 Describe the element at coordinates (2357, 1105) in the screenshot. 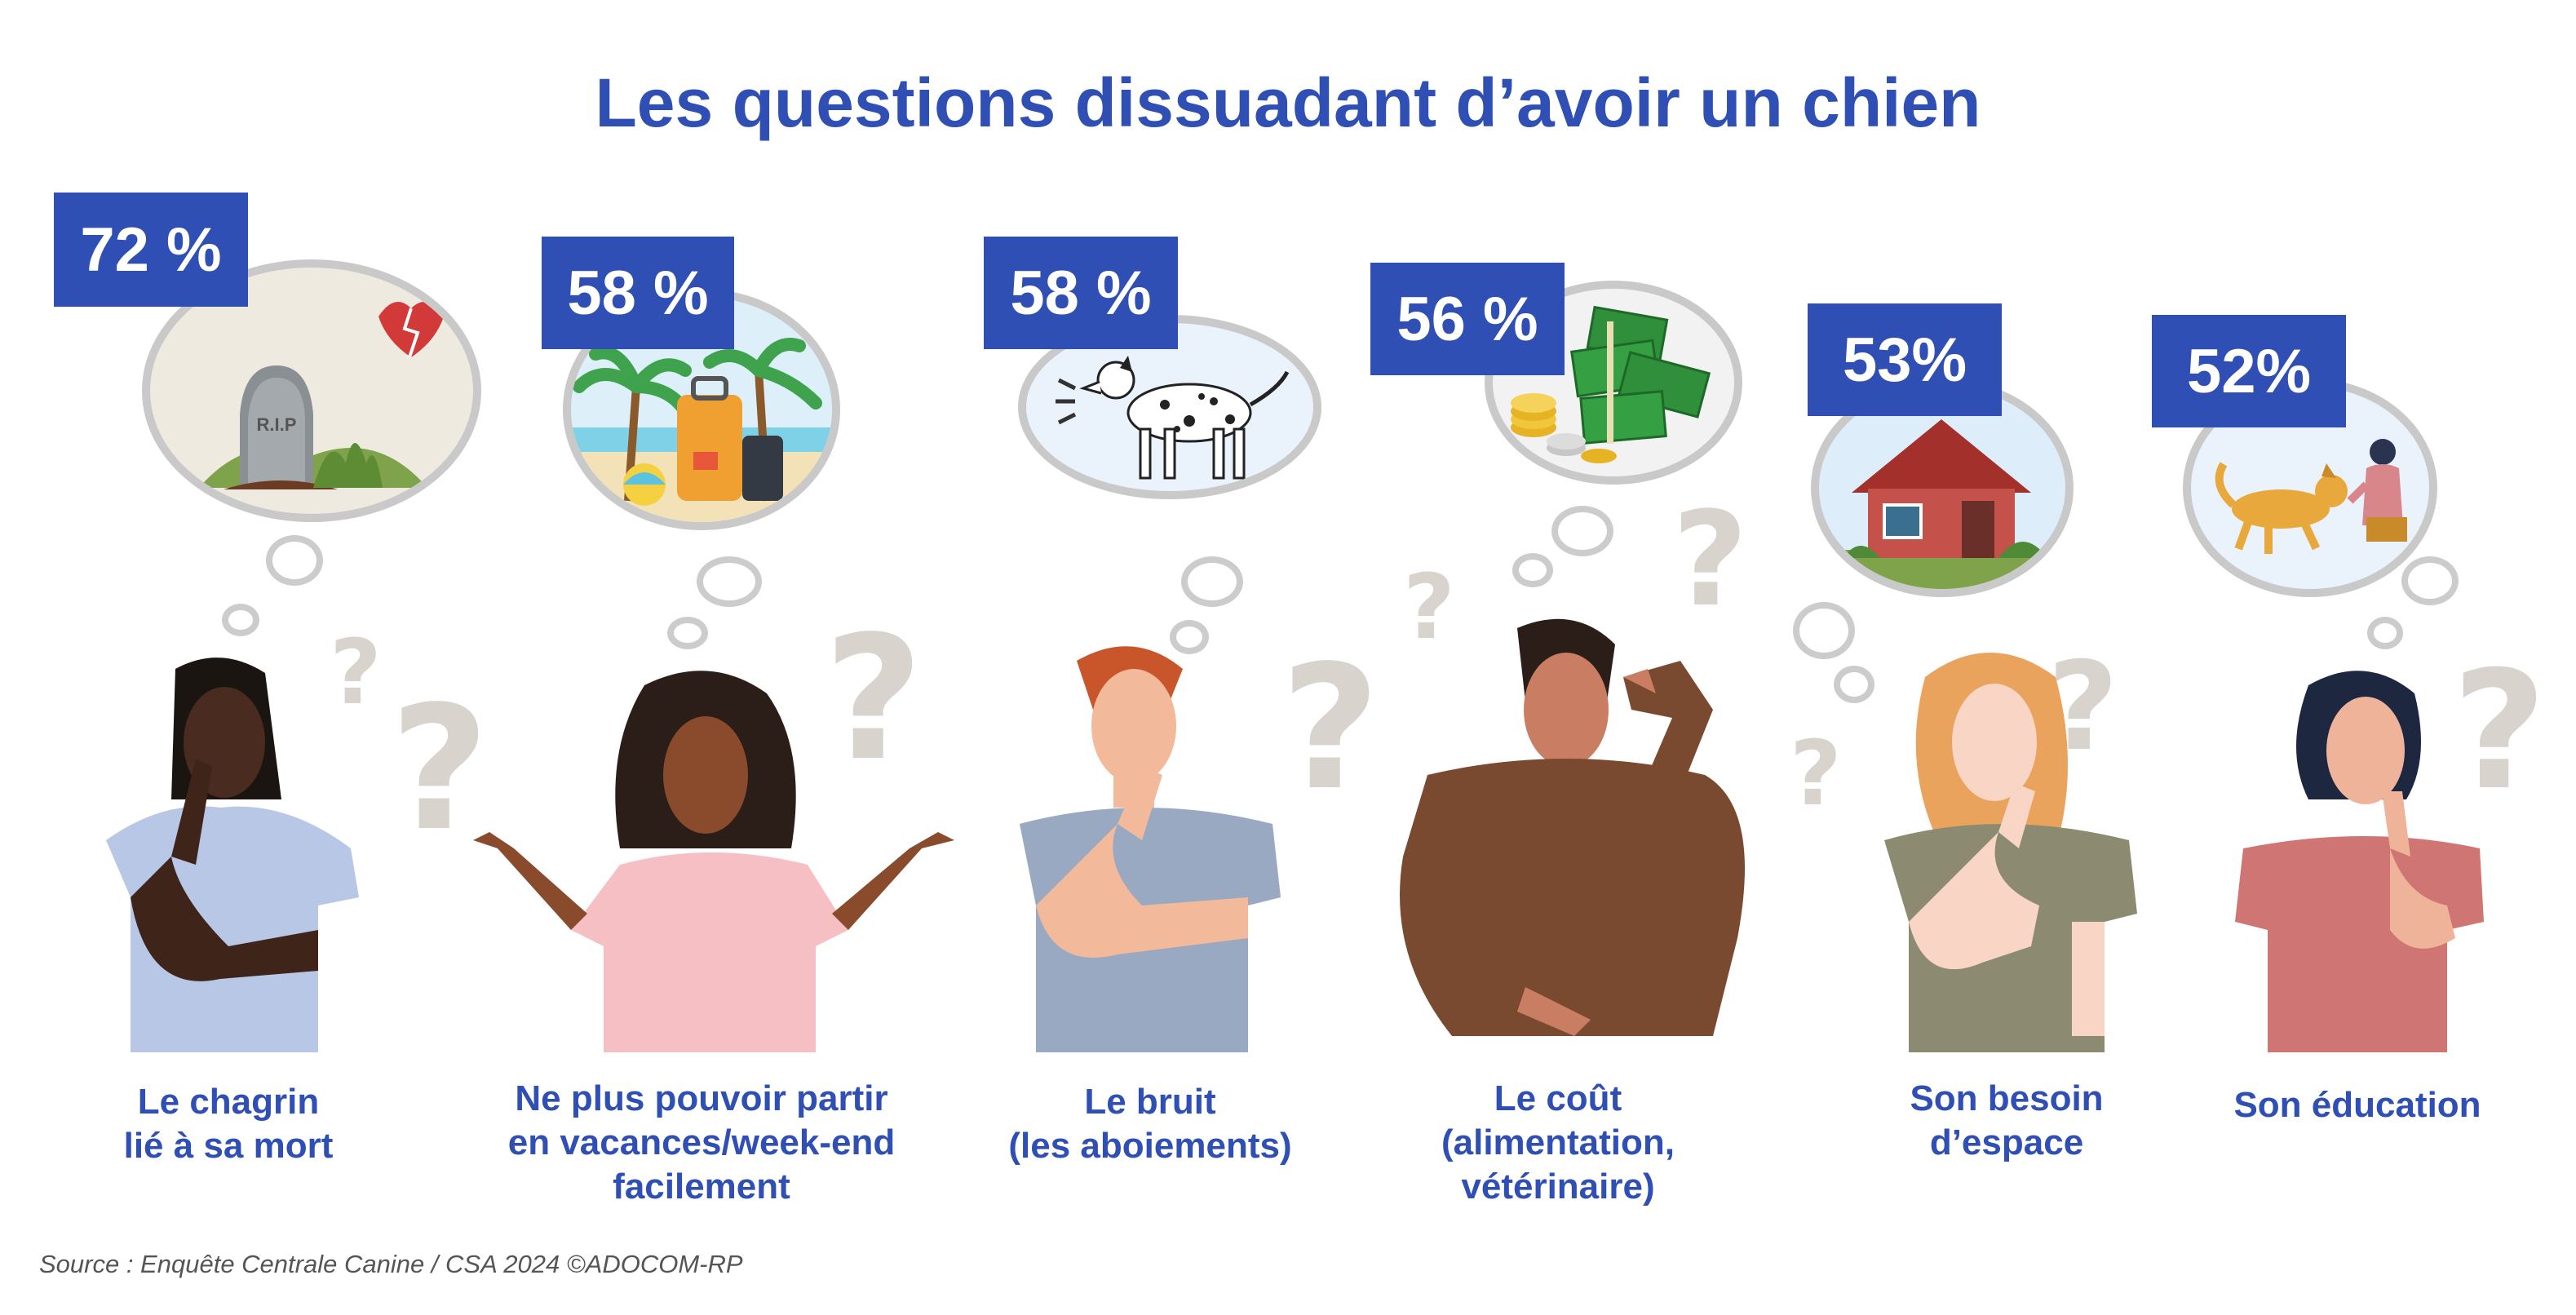

I see `item-label-6: Son éducation` at that location.